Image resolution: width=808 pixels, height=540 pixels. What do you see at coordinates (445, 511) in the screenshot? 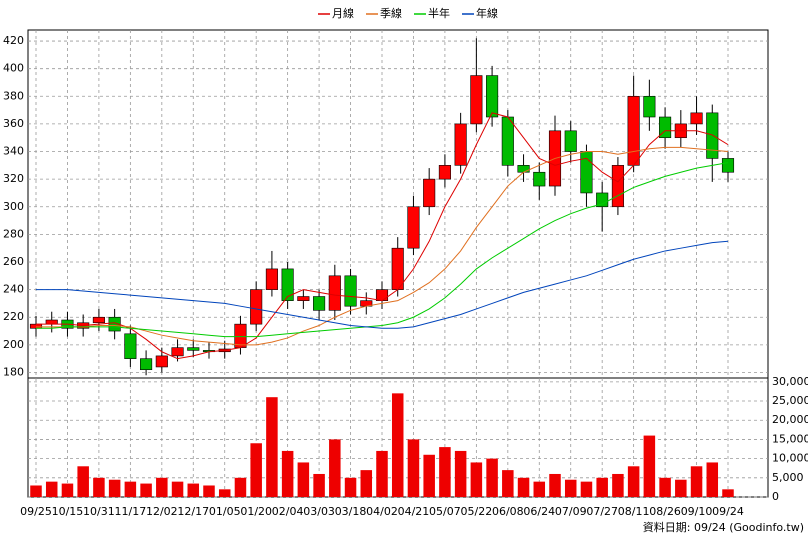
I see `x-tick-label: 05/07` at bounding box center [445, 511].